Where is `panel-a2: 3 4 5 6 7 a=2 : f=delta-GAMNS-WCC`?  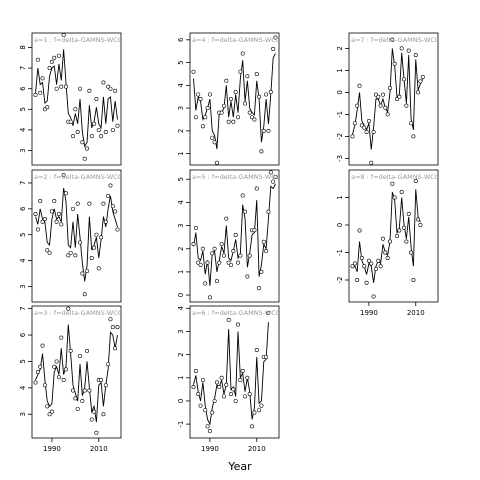
panel-a2: 3 4 5 6 7 a=2 : f=delta-GAMNS-WCC is located at coordinates (71, 236).